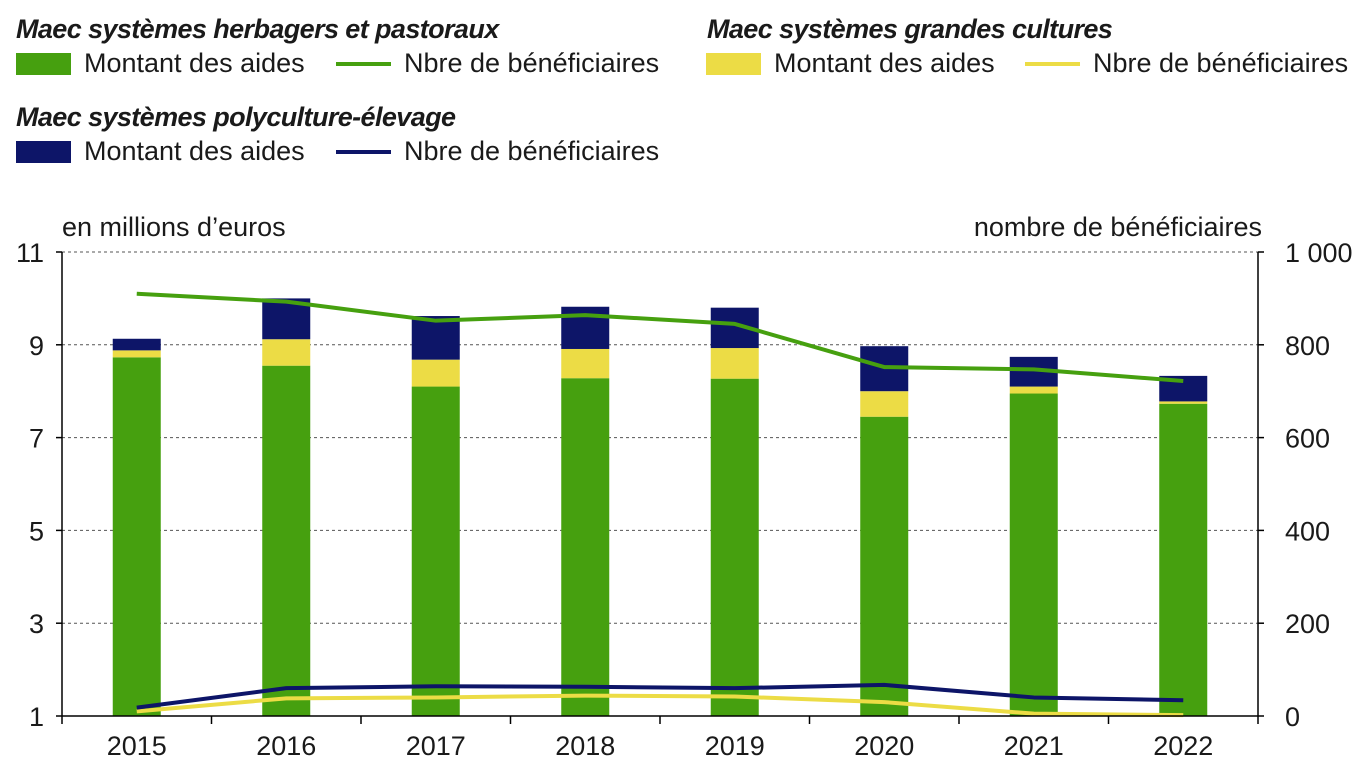 The height and width of the screenshot is (767, 1372). Describe the element at coordinates (1307, 624) in the screenshot. I see `y-tick-label-right: 200` at that location.